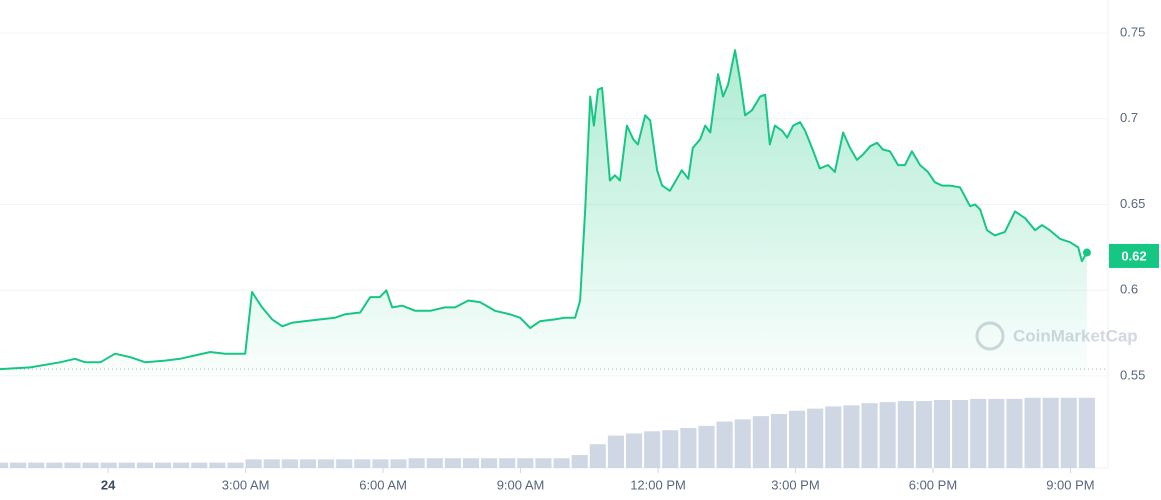 Image resolution: width=1161 pixels, height=500 pixels. What do you see at coordinates (1086, 252) in the screenshot?
I see `last-point` at bounding box center [1086, 252].